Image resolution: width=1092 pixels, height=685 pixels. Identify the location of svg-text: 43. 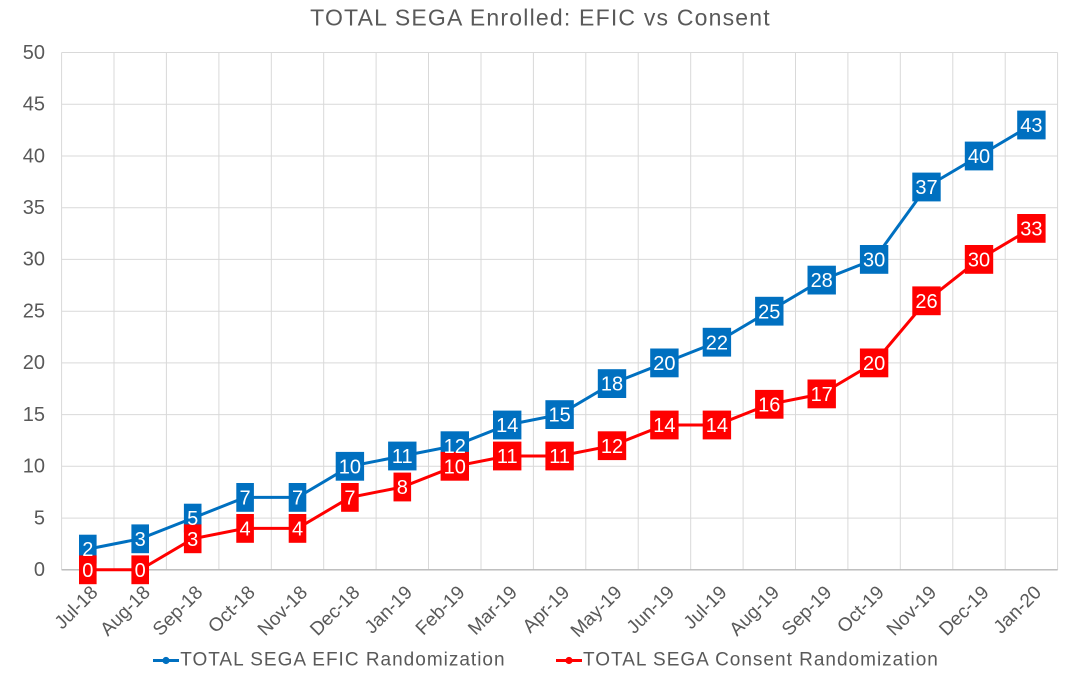
(1031, 126).